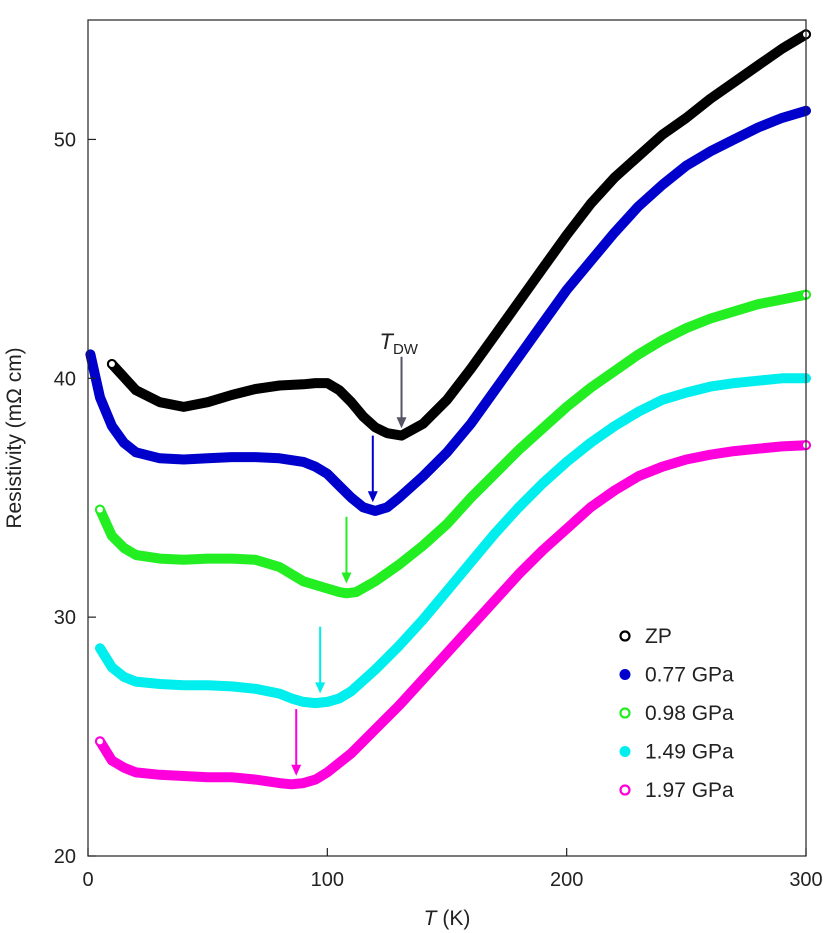  Describe the element at coordinates (387, 341) in the screenshot. I see `tdw-annotation-main: T` at that location.